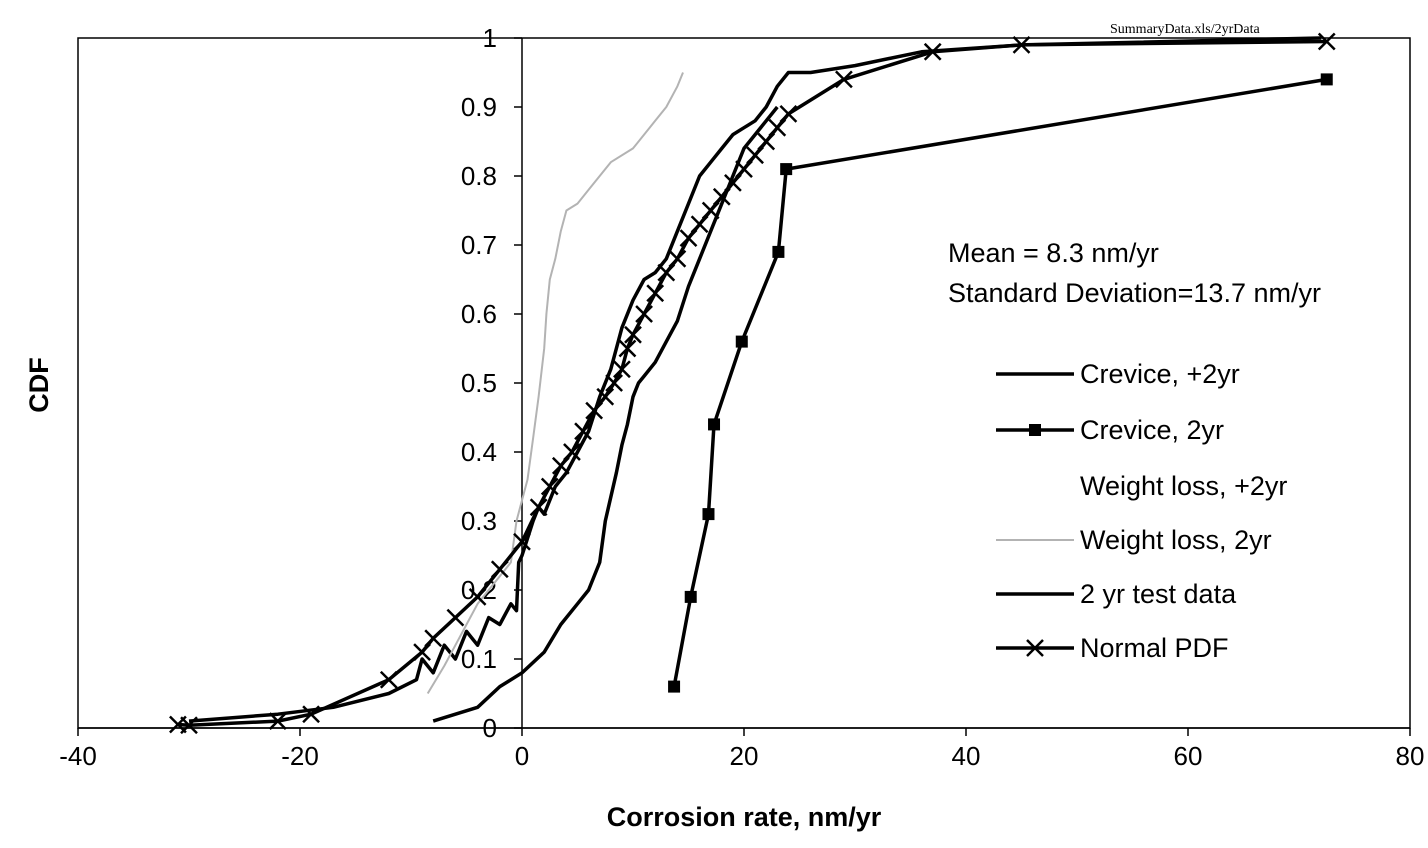 Image resolution: width=1428 pixels, height=848 pixels. What do you see at coordinates (1053, 253) in the screenshot?
I see `annotation-mean: Mean = 8.3 nm/yr` at bounding box center [1053, 253].